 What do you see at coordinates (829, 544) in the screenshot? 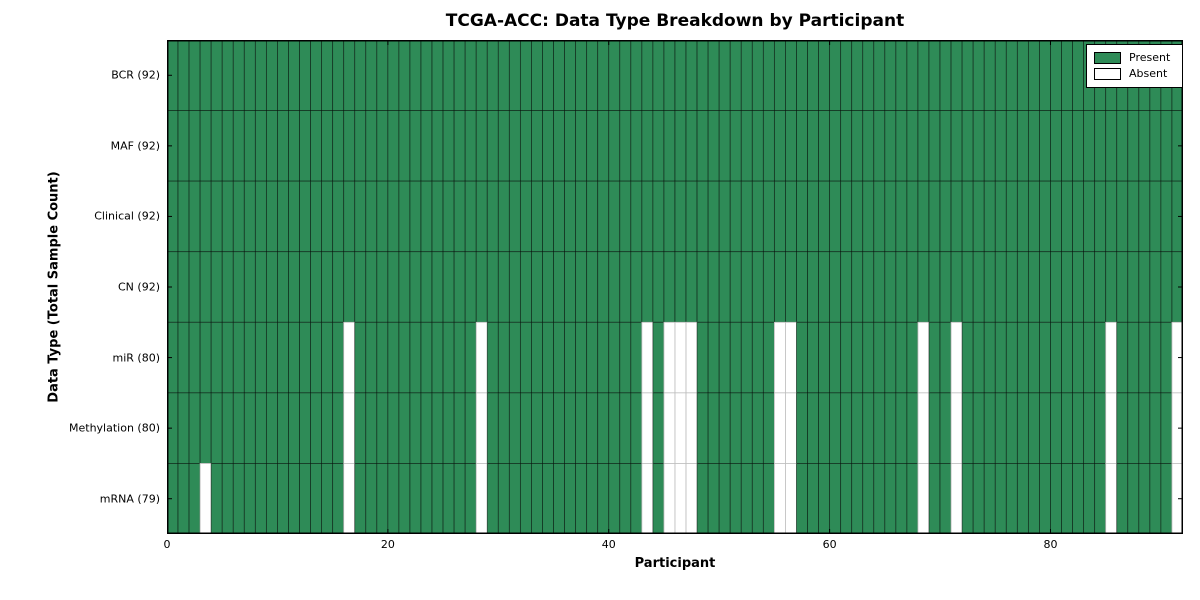
I see `x-tick-label: 60` at bounding box center [829, 544].